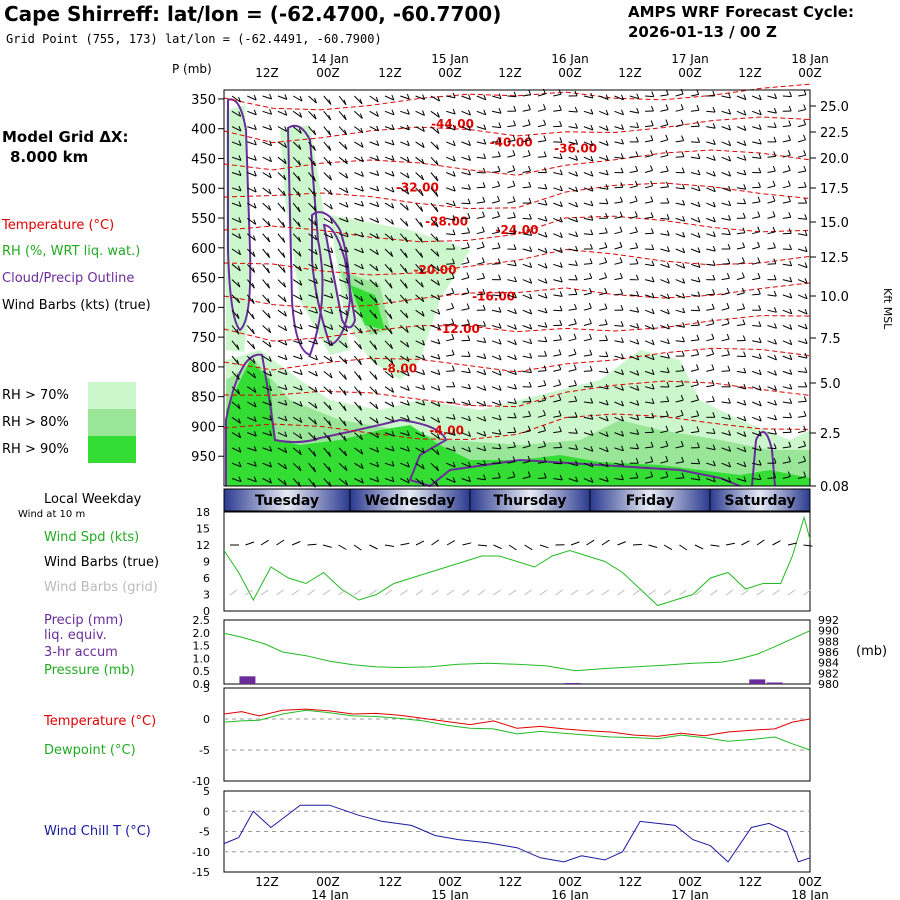 The image size is (900, 900). What do you see at coordinates (630, 73) in the screenshot?
I see `top-time-tick: 12Z` at bounding box center [630, 73].